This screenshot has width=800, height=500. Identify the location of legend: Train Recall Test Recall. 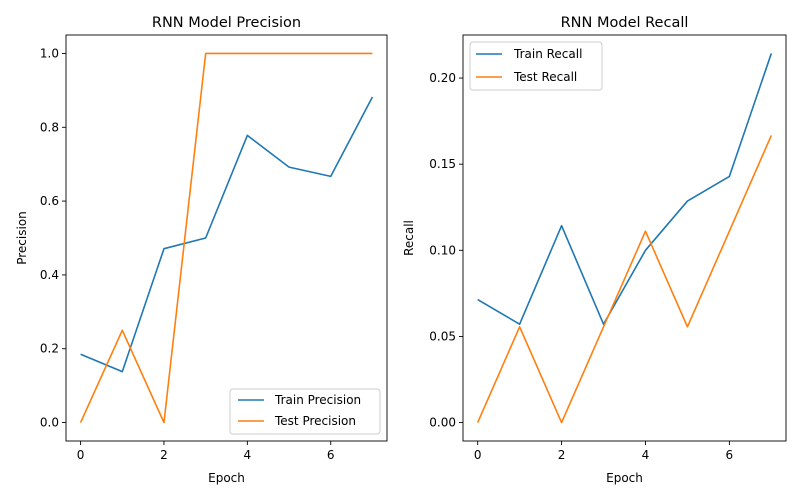
(536, 66).